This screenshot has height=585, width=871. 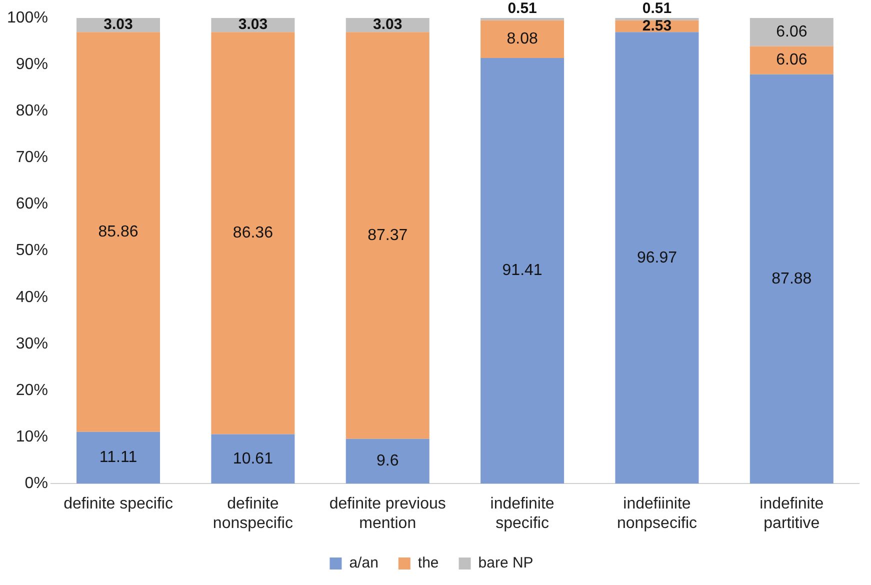 I want to click on y-tick-label: 40%, so click(x=32, y=297).